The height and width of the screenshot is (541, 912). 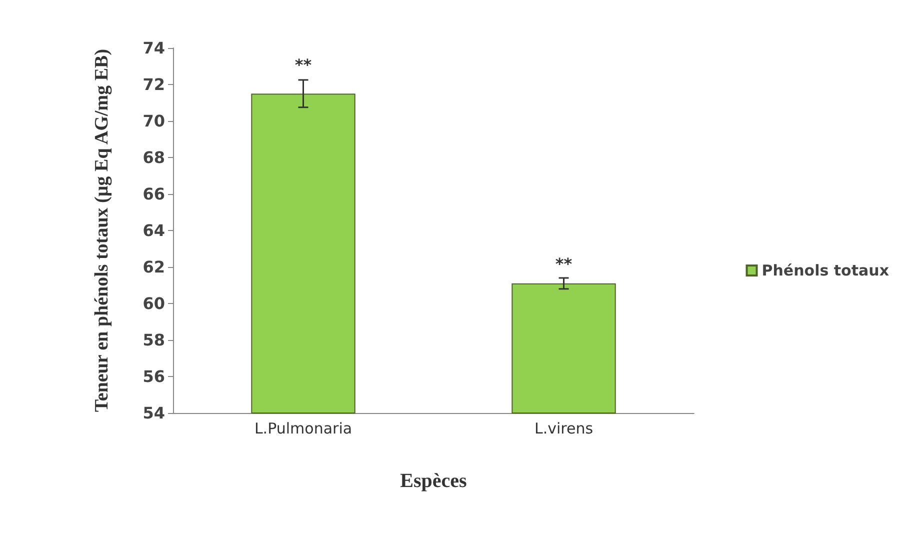 What do you see at coordinates (153, 48) in the screenshot?
I see `y-tick-label: 74` at bounding box center [153, 48].